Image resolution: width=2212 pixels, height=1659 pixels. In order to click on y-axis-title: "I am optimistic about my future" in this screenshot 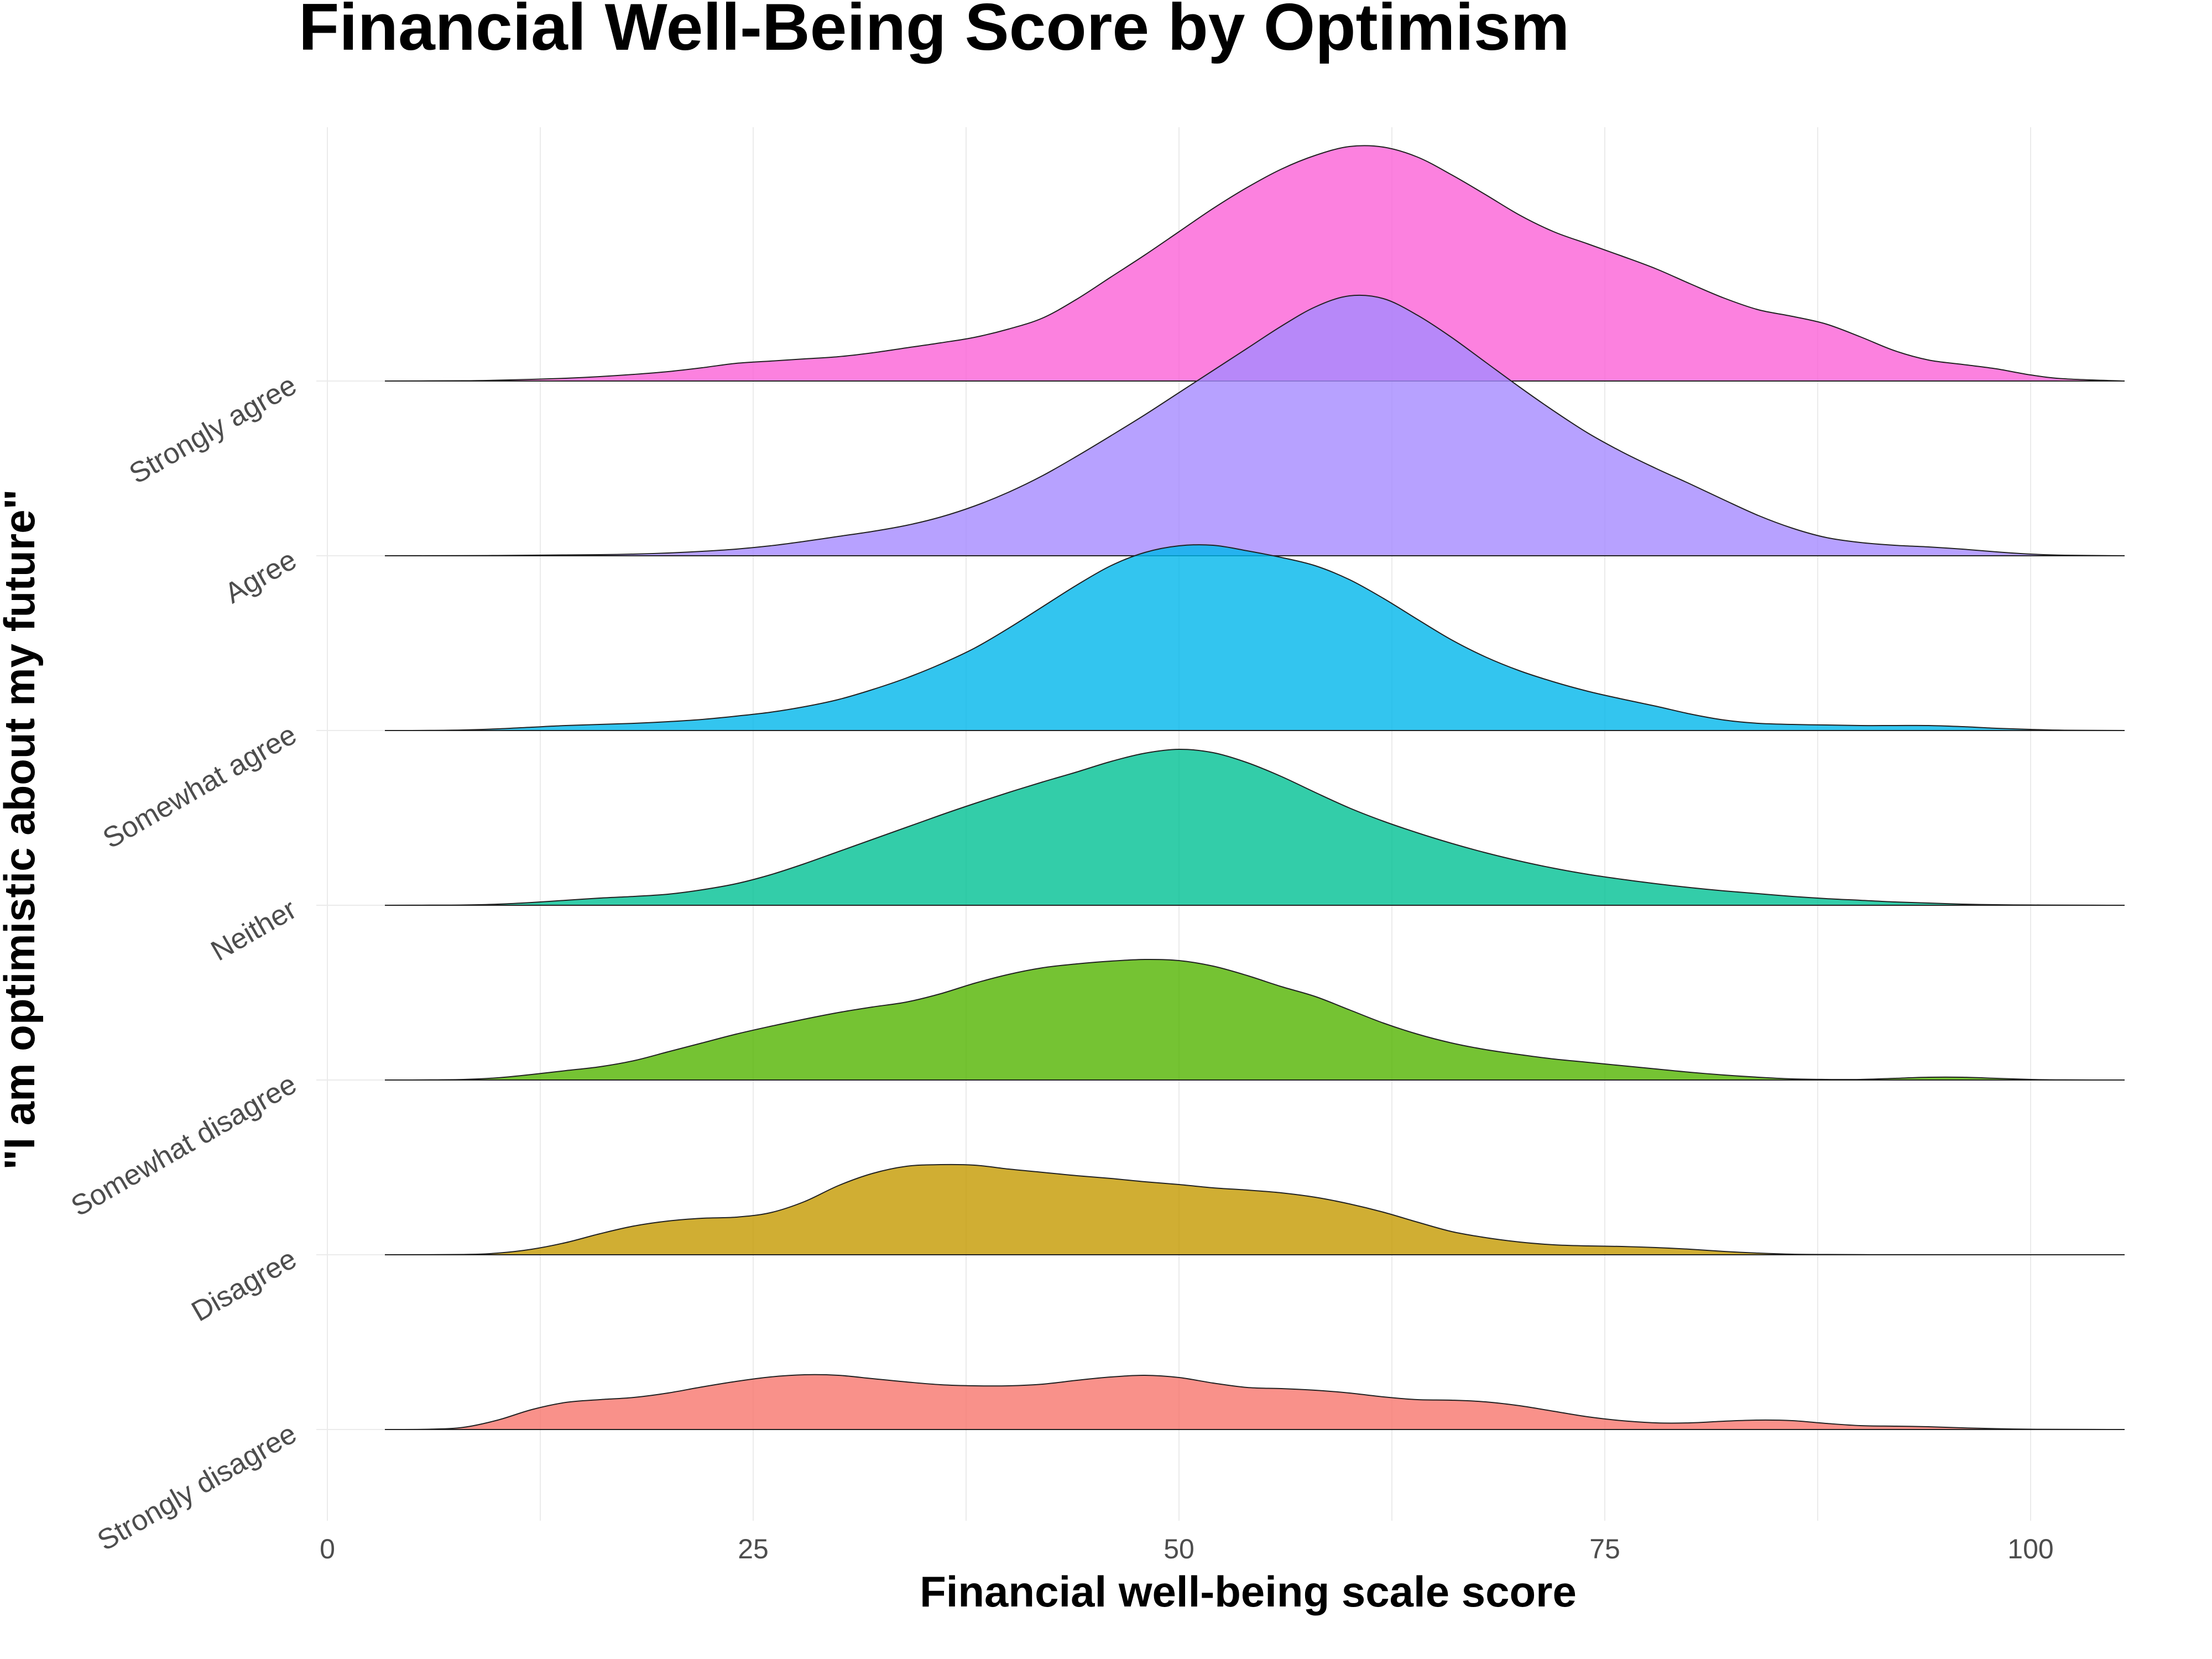, I will do `click(22, 830)`.